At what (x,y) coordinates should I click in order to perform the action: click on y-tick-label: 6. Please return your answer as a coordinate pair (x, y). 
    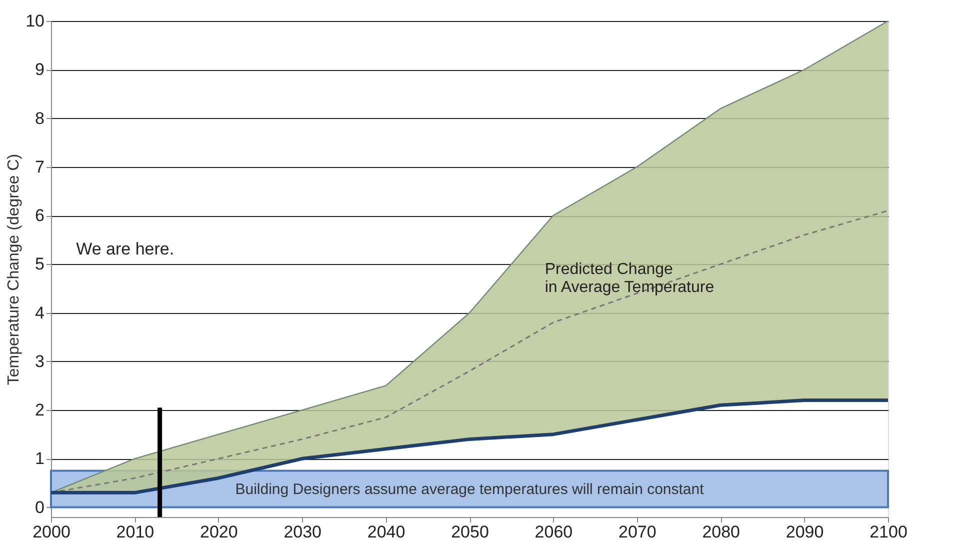
    Looking at the image, I should click on (39, 216).